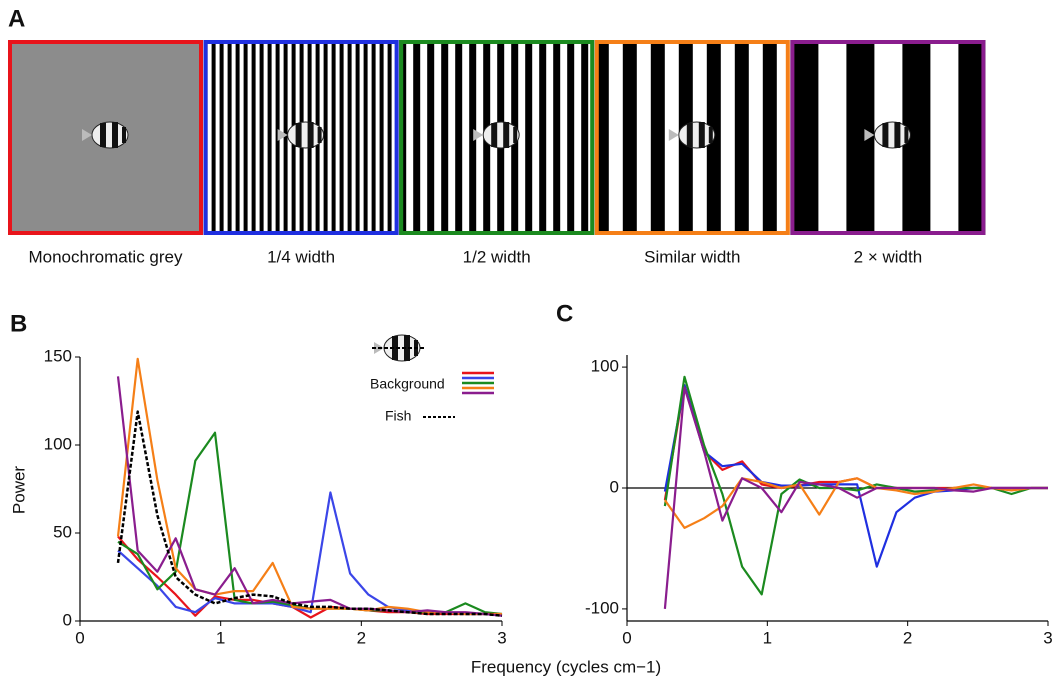  I want to click on image-caption: 1/2 width, so click(497, 256).